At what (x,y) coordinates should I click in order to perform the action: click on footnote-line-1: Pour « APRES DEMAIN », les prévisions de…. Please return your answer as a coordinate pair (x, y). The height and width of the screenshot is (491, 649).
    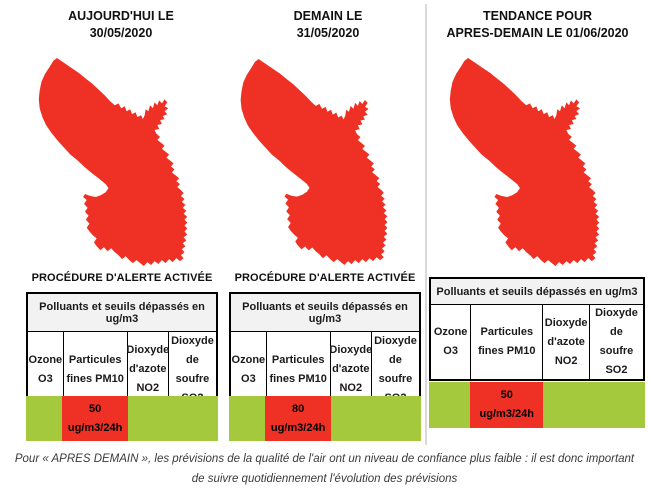
    Looking at the image, I should click on (324, 459).